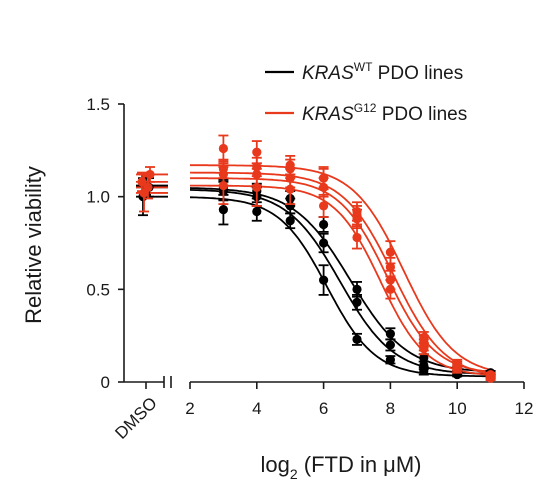 The width and height of the screenshot is (547, 493). What do you see at coordinates (98, 289) in the screenshot?
I see `y-tick-label: 0.5` at bounding box center [98, 289].